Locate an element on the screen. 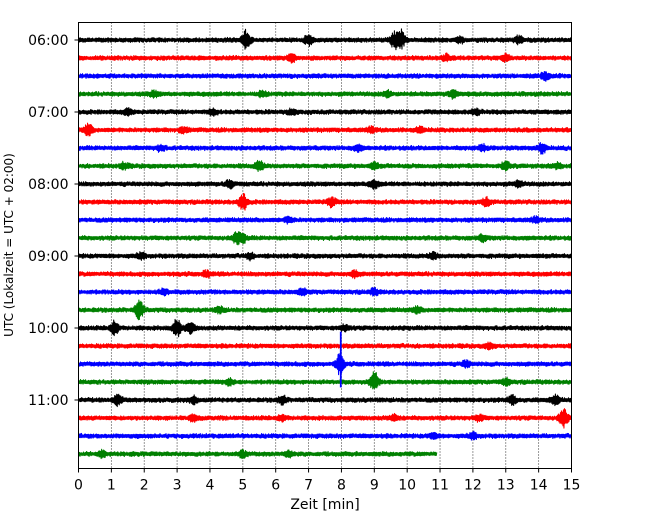  x-tick-label: 12 is located at coordinates (473, 486).